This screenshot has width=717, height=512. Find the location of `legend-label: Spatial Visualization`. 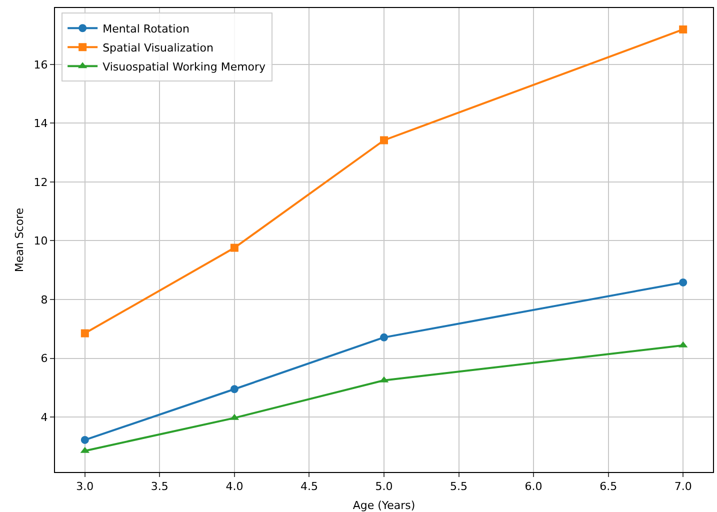

legend-label: Spatial Visualization is located at coordinates (158, 47).